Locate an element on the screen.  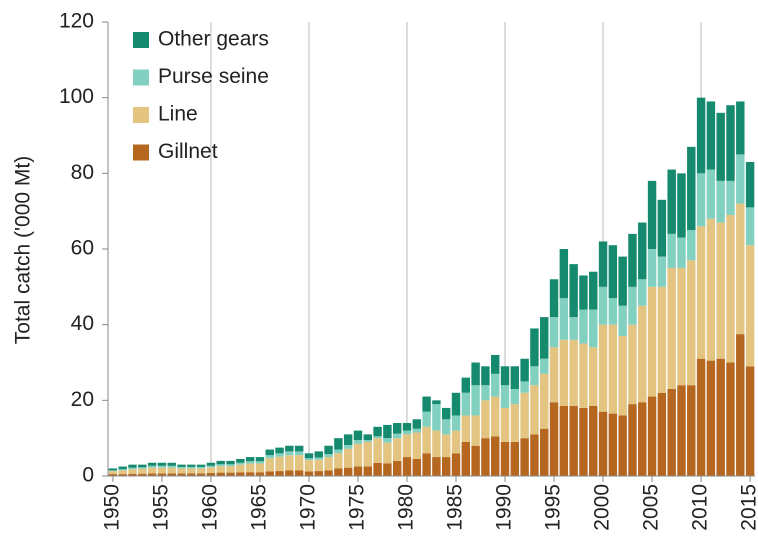
y-tick-label: 80 is located at coordinates (82, 172).